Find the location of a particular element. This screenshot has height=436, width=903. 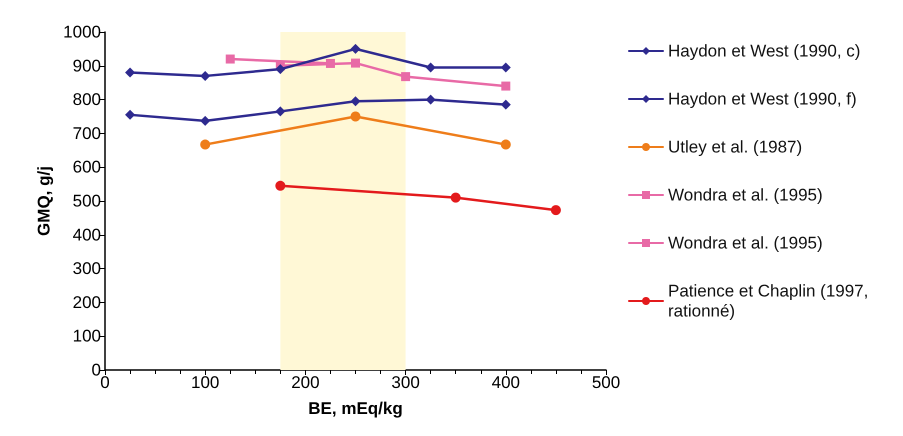

x-tick-label: 300 is located at coordinates (405, 382).